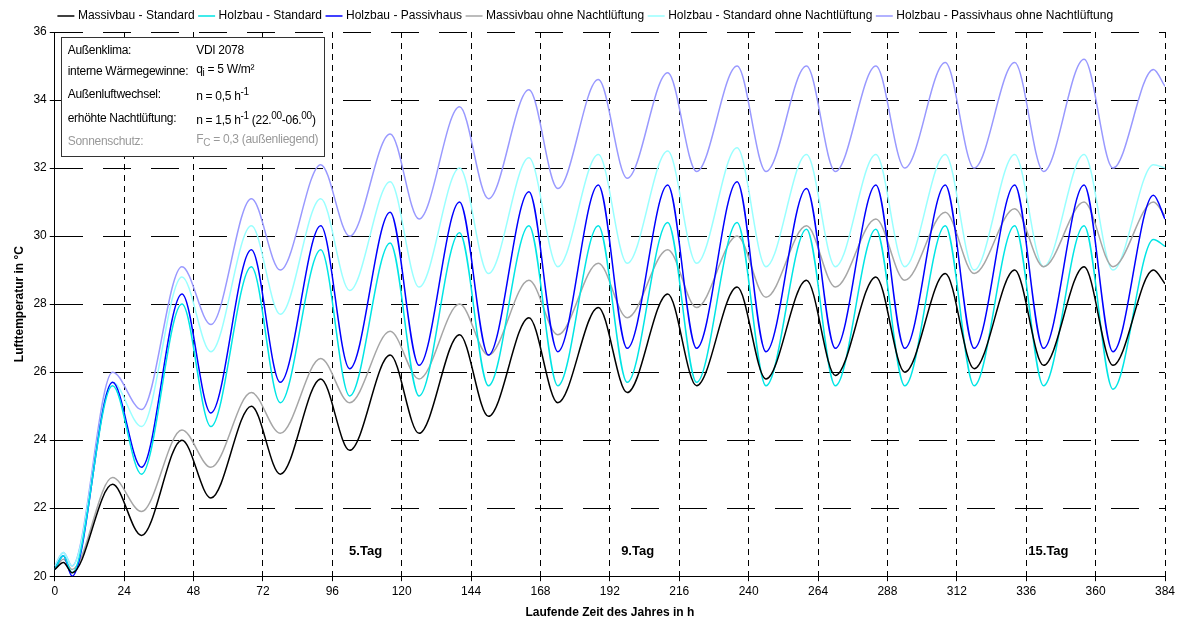  Describe the element at coordinates (957, 590) in the screenshot. I see `x-tick-label: 312` at that location.